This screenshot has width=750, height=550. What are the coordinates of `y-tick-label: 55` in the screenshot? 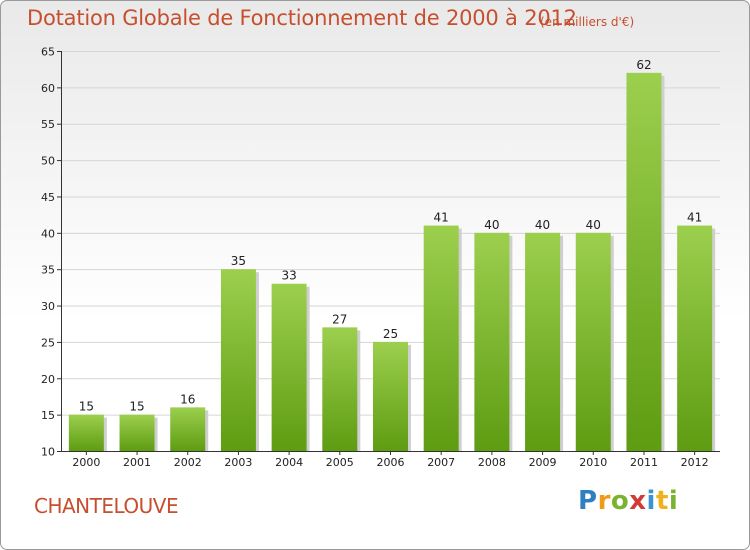 It's located at (48, 124).